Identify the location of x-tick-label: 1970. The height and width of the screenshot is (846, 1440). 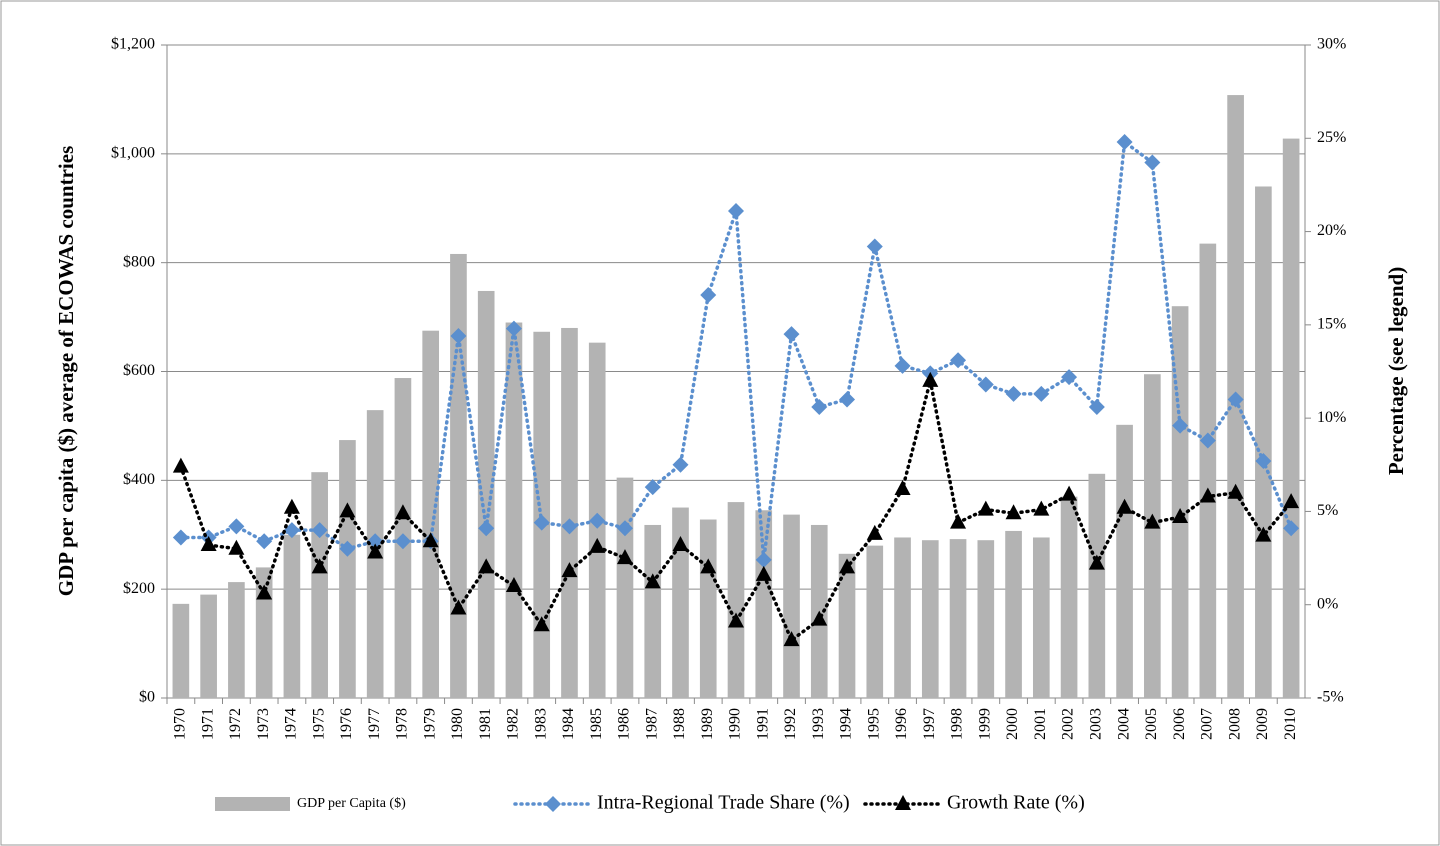
(180, 724).